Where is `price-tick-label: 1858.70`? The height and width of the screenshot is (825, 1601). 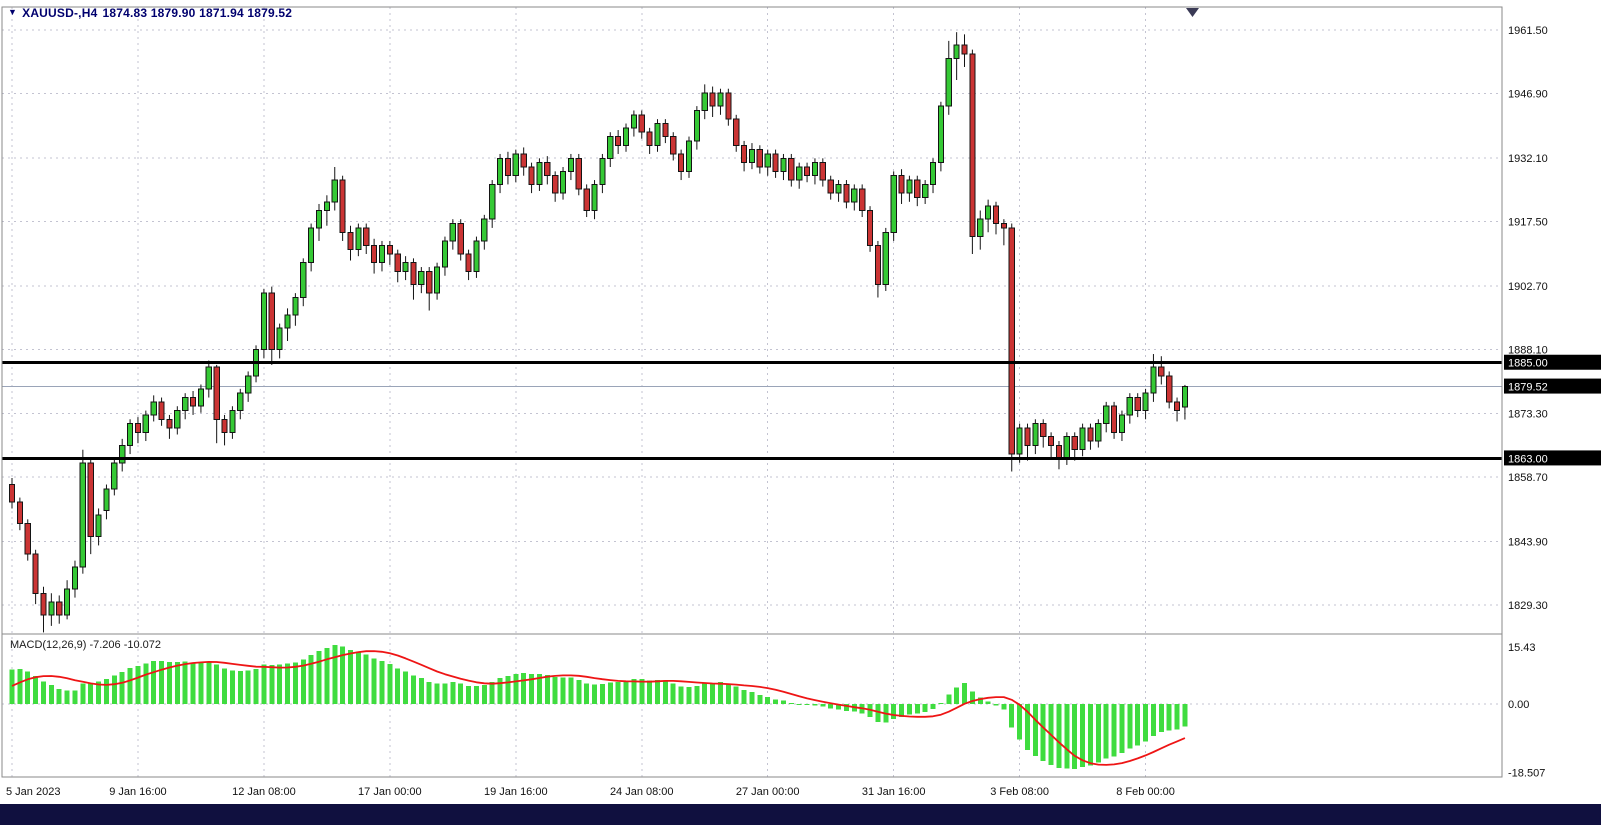
price-tick-label: 1858.70 is located at coordinates (1528, 478).